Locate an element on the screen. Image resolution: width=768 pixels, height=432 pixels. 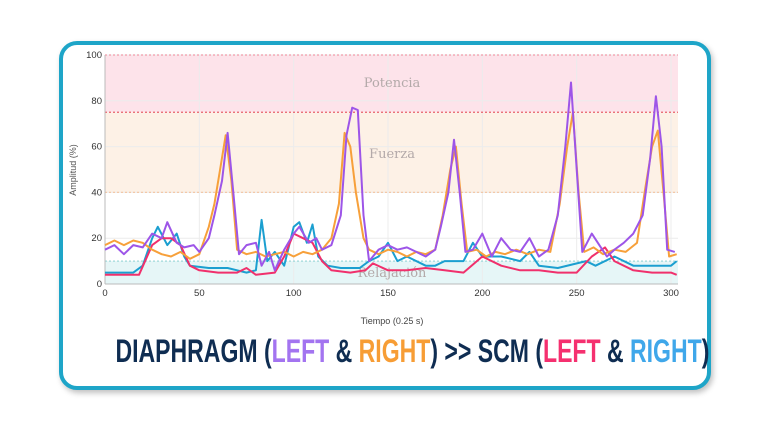
caption-scm-right: RIGHT is located at coordinates (666, 351).